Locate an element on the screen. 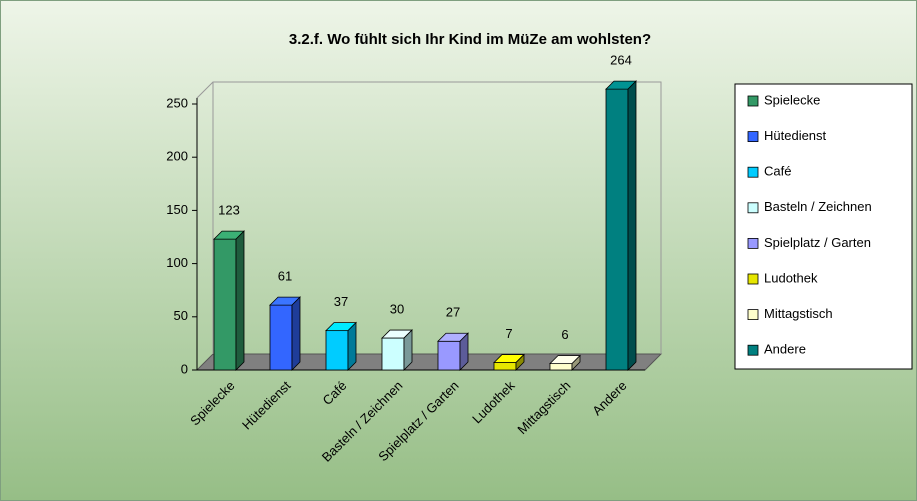  value-label: 37 is located at coordinates (341, 301).